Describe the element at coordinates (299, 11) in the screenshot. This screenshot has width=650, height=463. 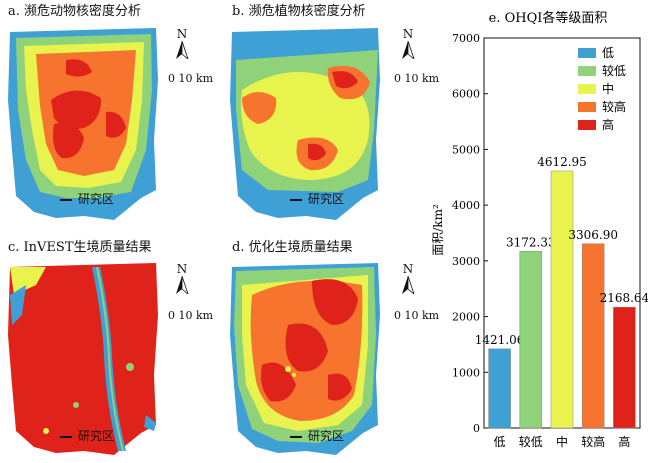
I see `panel-b-title: b. 濒危植物核密度分析` at that location.